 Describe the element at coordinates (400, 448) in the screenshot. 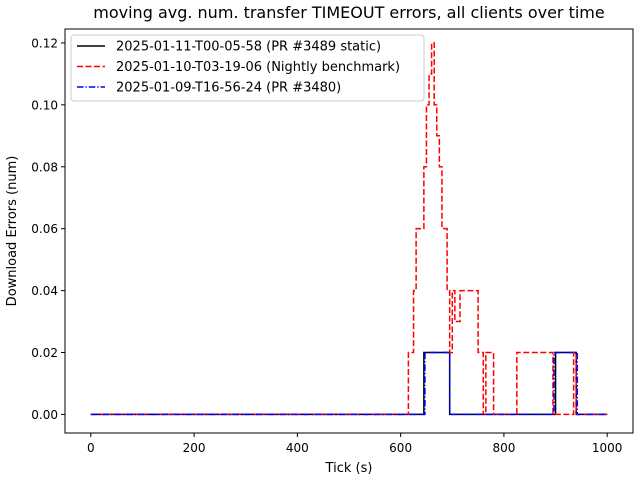

I see `x-tick-label: 600` at that location.